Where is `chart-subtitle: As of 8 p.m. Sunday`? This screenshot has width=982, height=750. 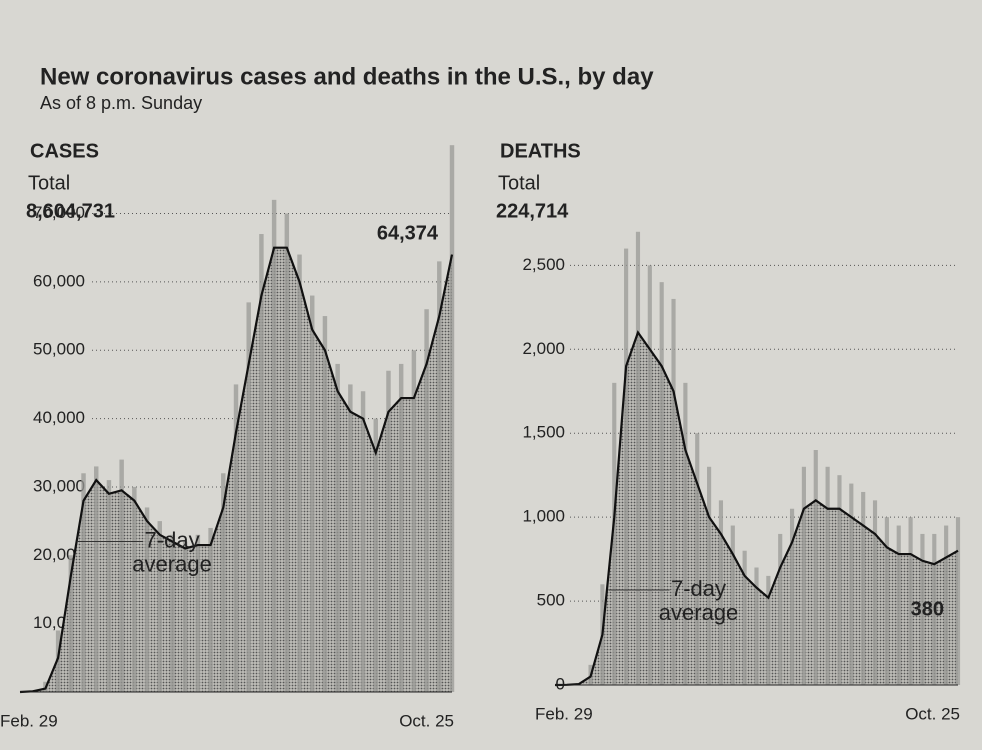 chart-subtitle: As of 8 p.m. Sunday is located at coordinates (121, 103).